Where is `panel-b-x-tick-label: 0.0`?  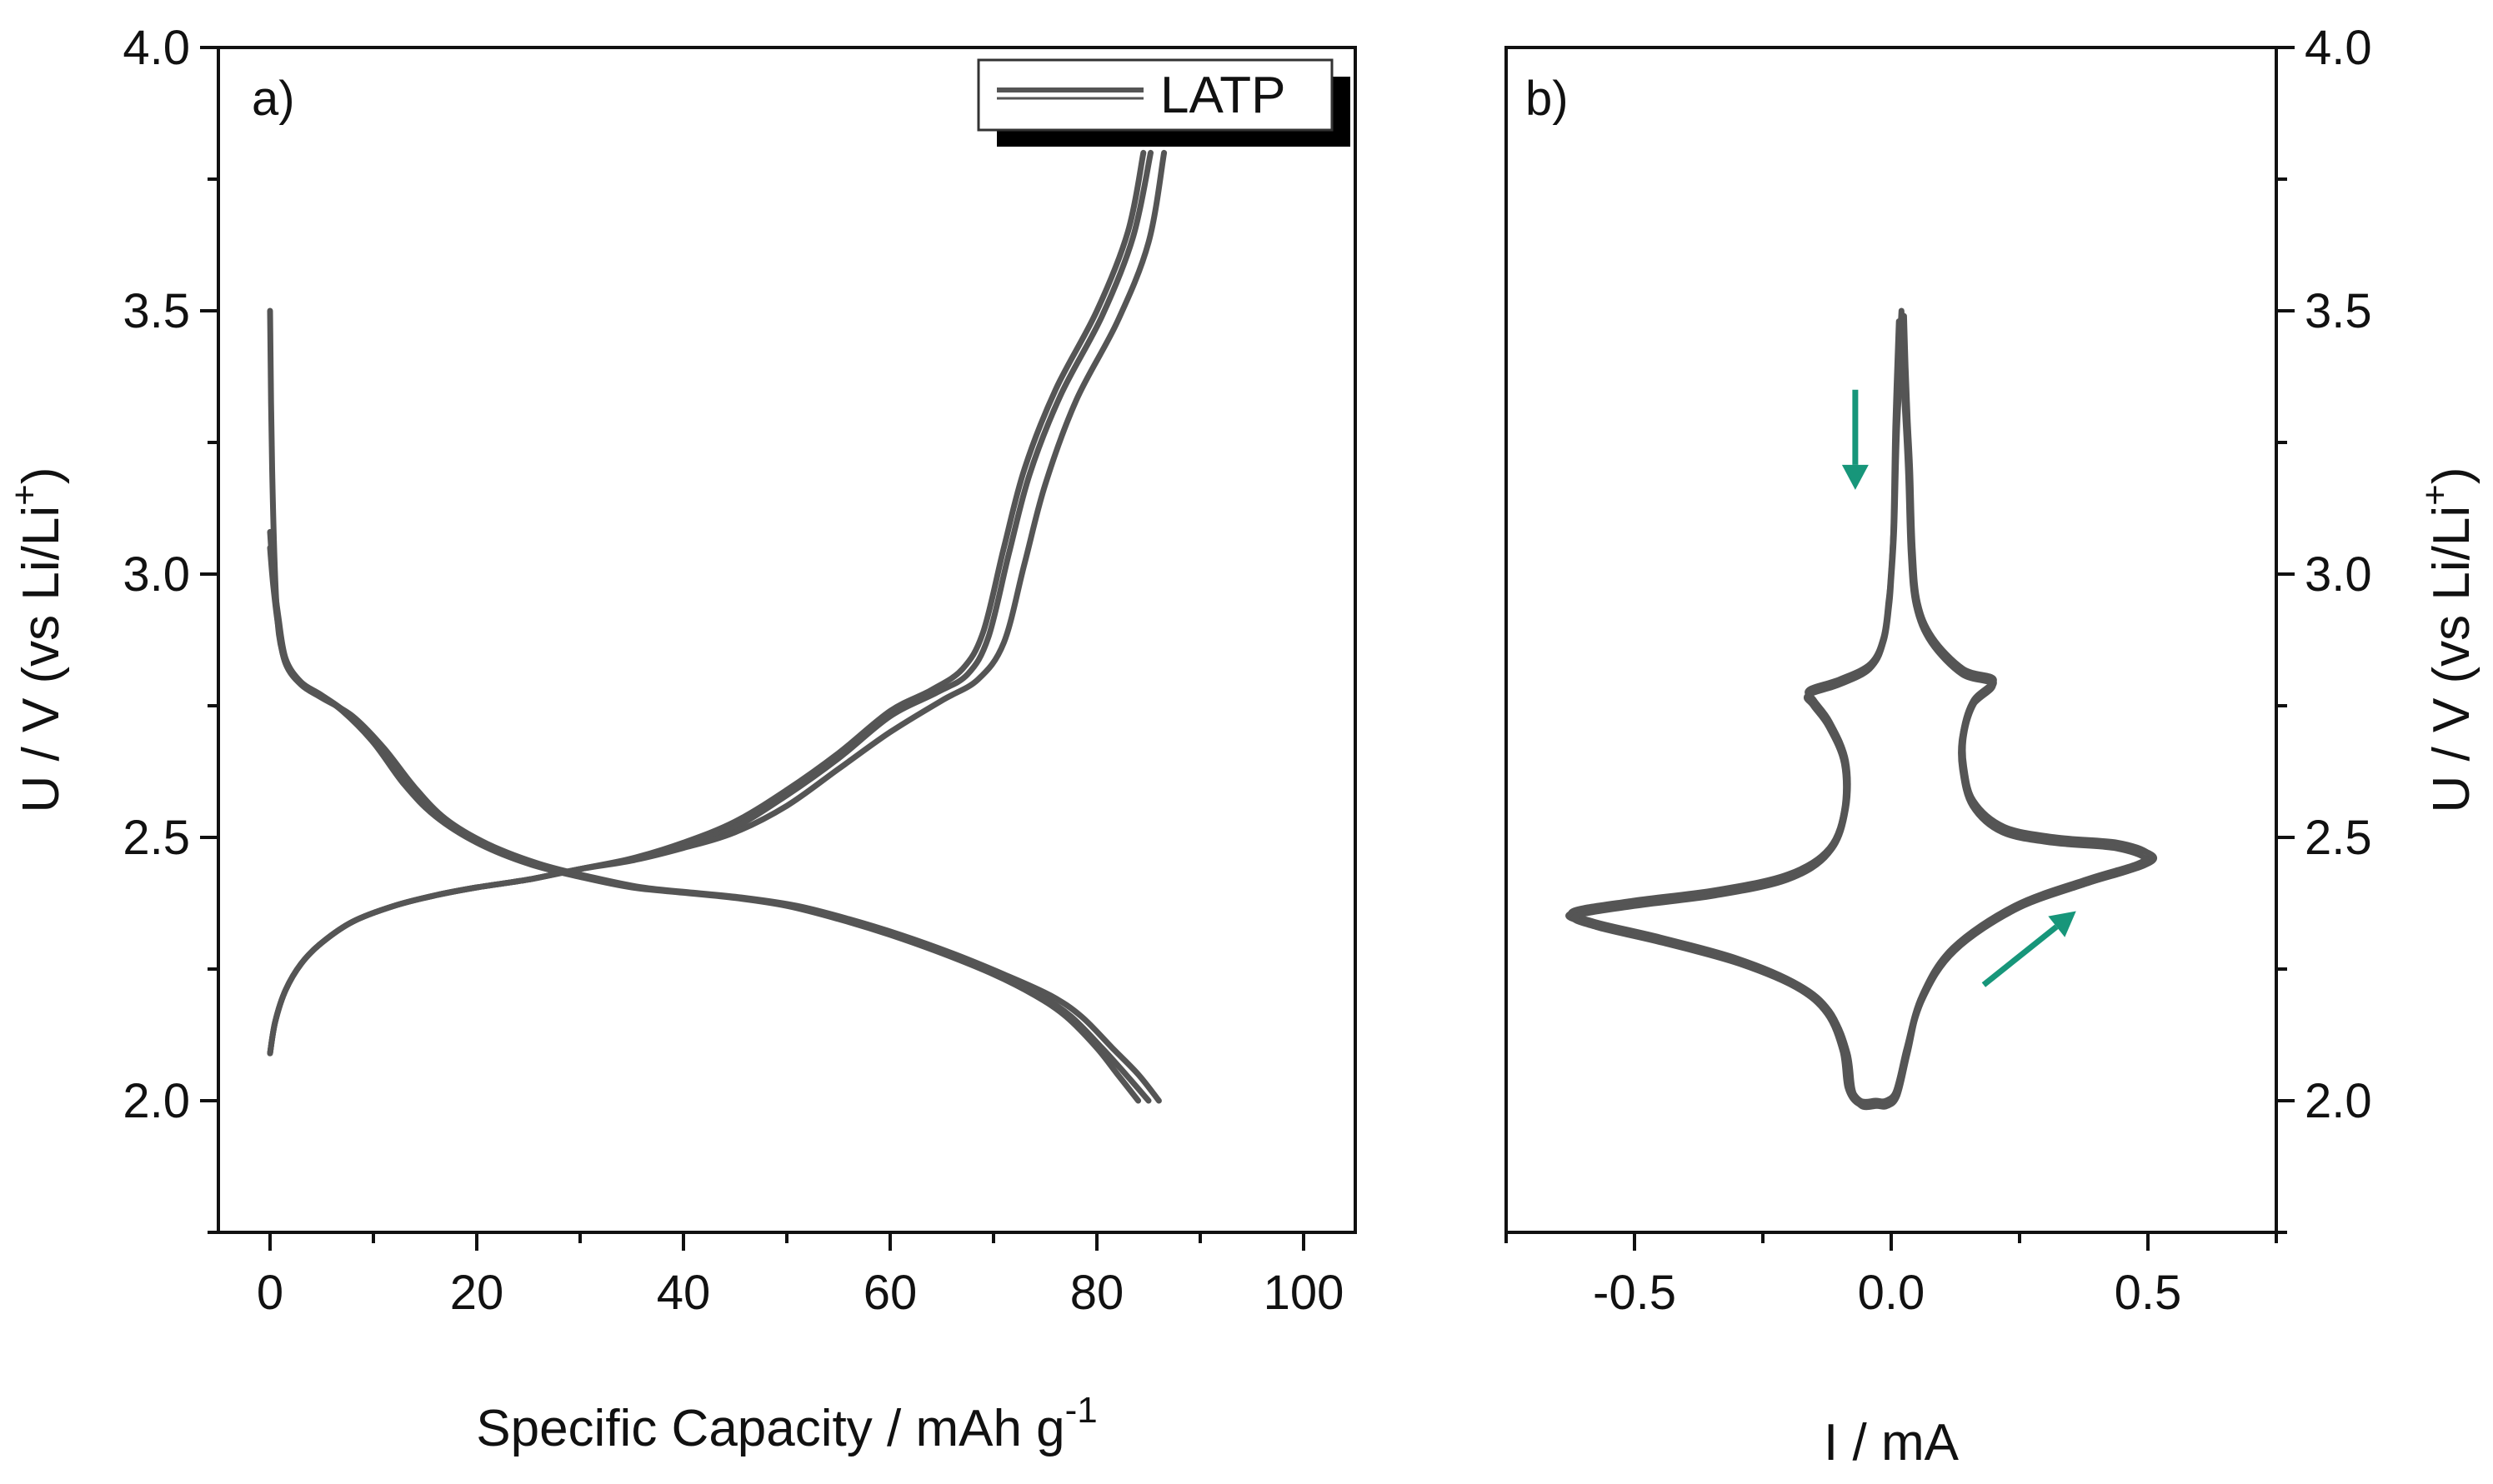 panel-b-x-tick-label: 0.0 is located at coordinates (1891, 1293).